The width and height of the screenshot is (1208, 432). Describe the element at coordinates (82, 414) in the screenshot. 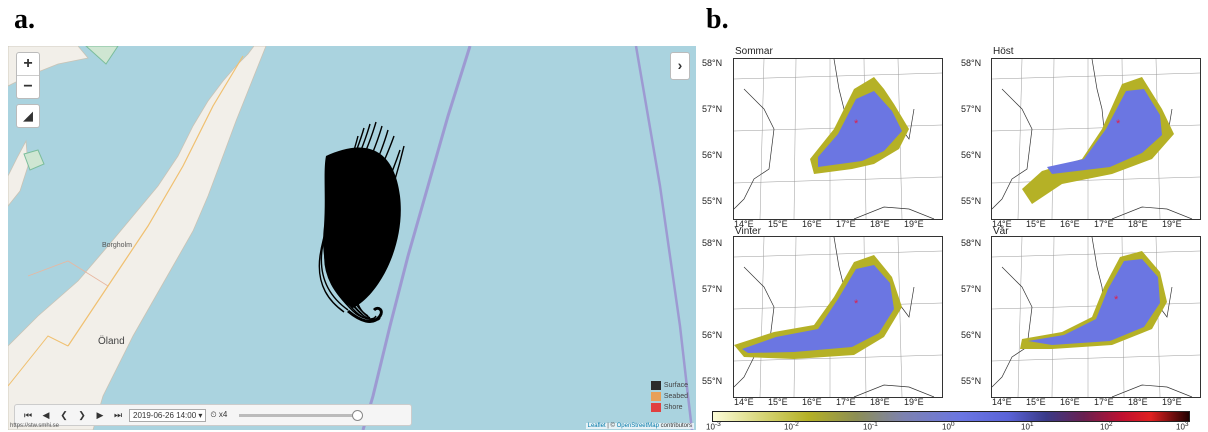

I see `next-icon: ❯` at that location.